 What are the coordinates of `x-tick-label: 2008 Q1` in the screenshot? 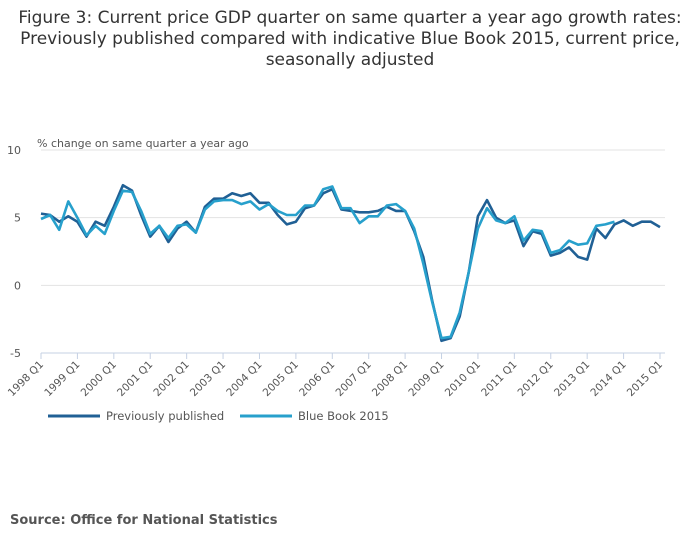 It's located at (390, 379).